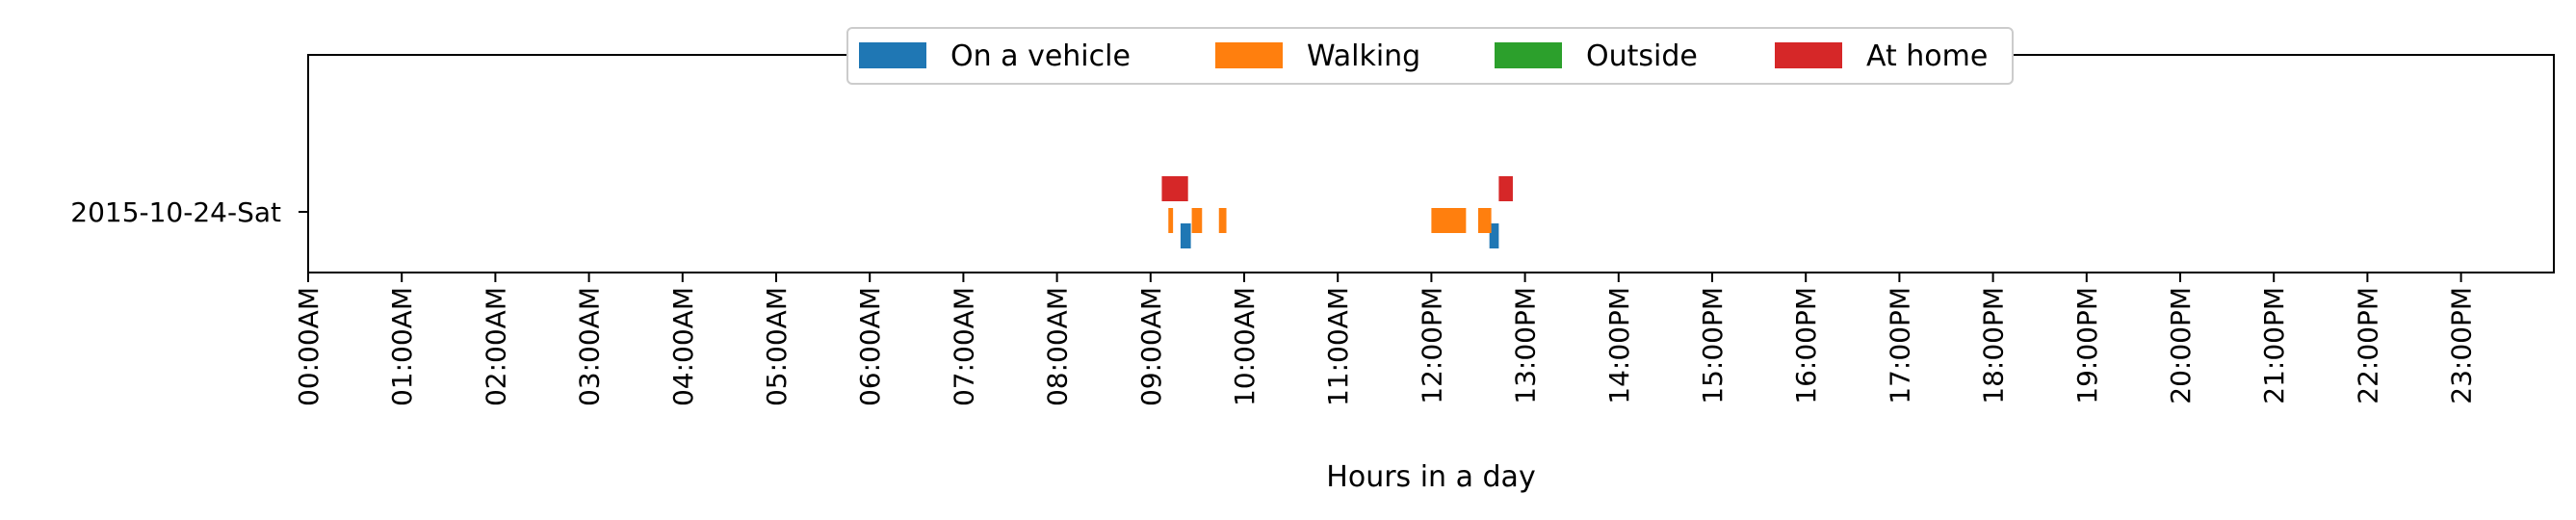 The image size is (2576, 520). What do you see at coordinates (1899, 345) in the screenshot?
I see `x-tick-label: 17:00PM` at bounding box center [1899, 345].